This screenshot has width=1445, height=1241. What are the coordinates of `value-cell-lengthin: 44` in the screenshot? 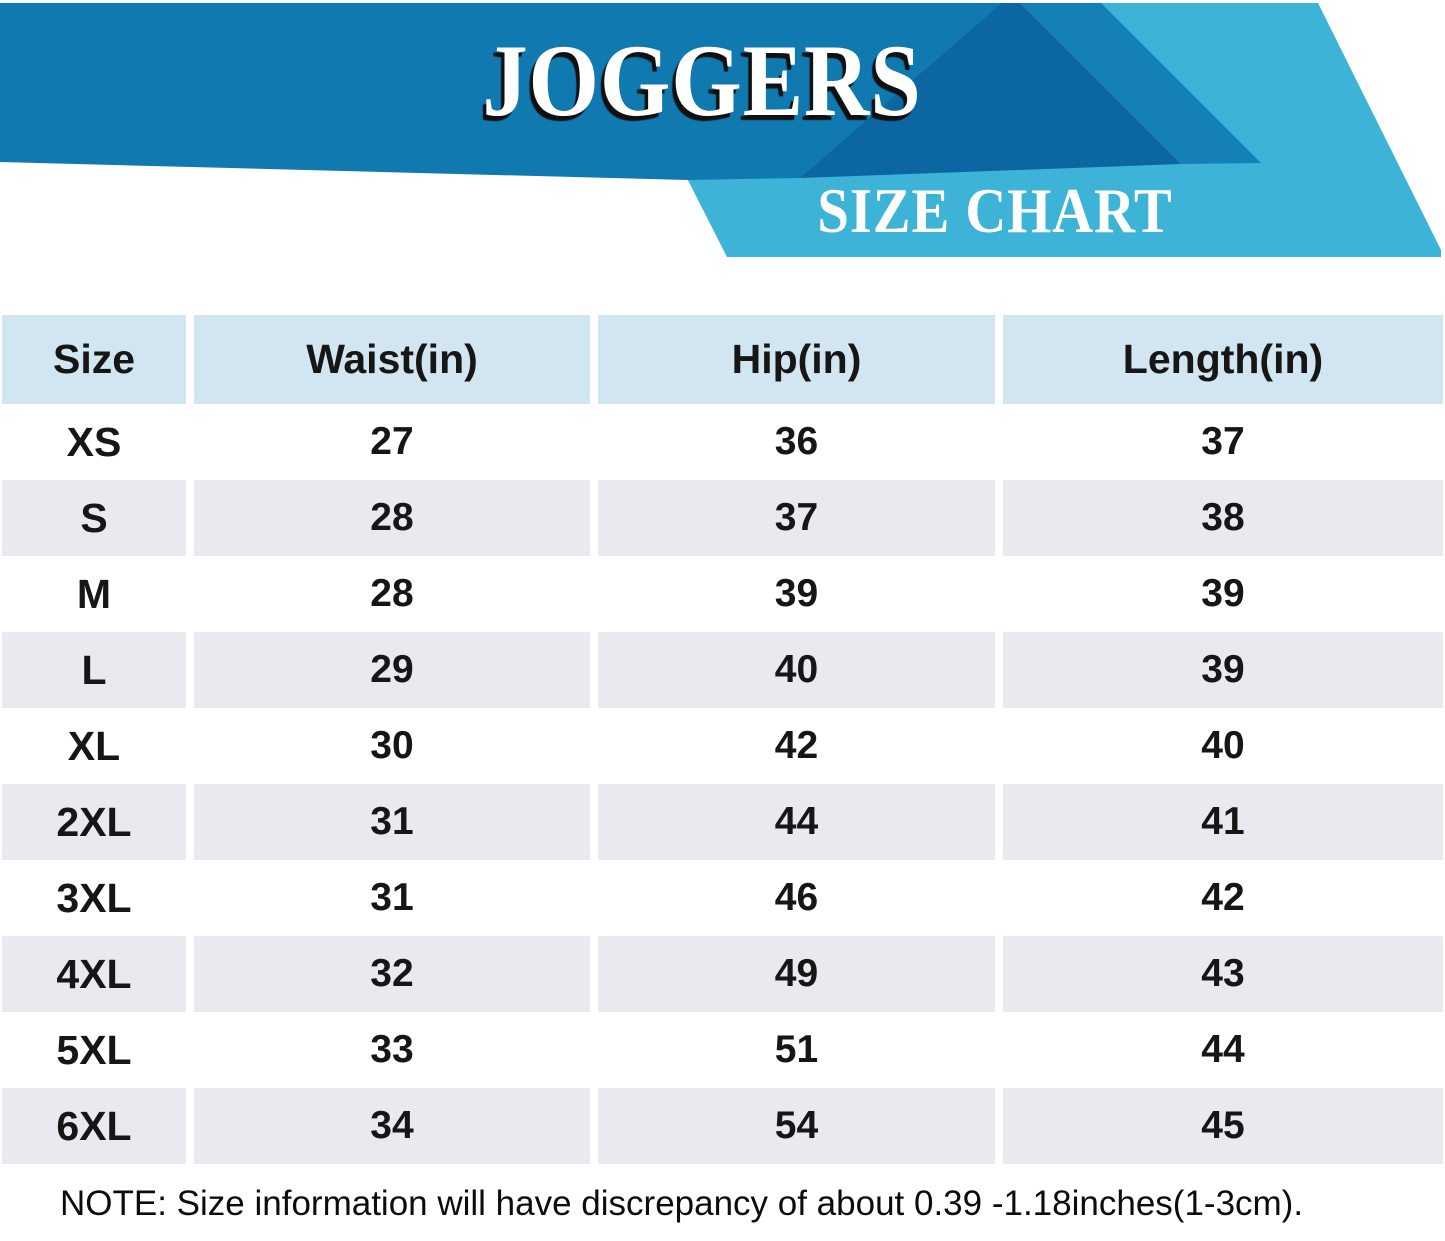 It's located at (1223, 1050).